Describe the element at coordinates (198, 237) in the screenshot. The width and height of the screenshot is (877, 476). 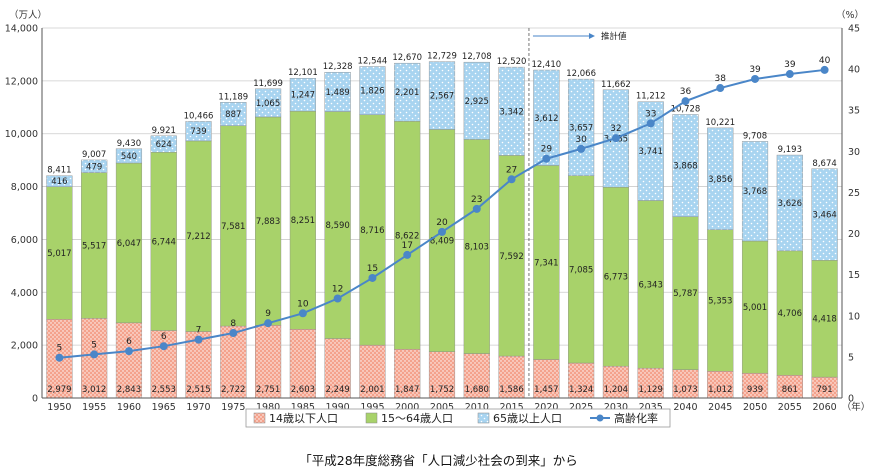
I see `bar-value-label: 7,212` at that location.